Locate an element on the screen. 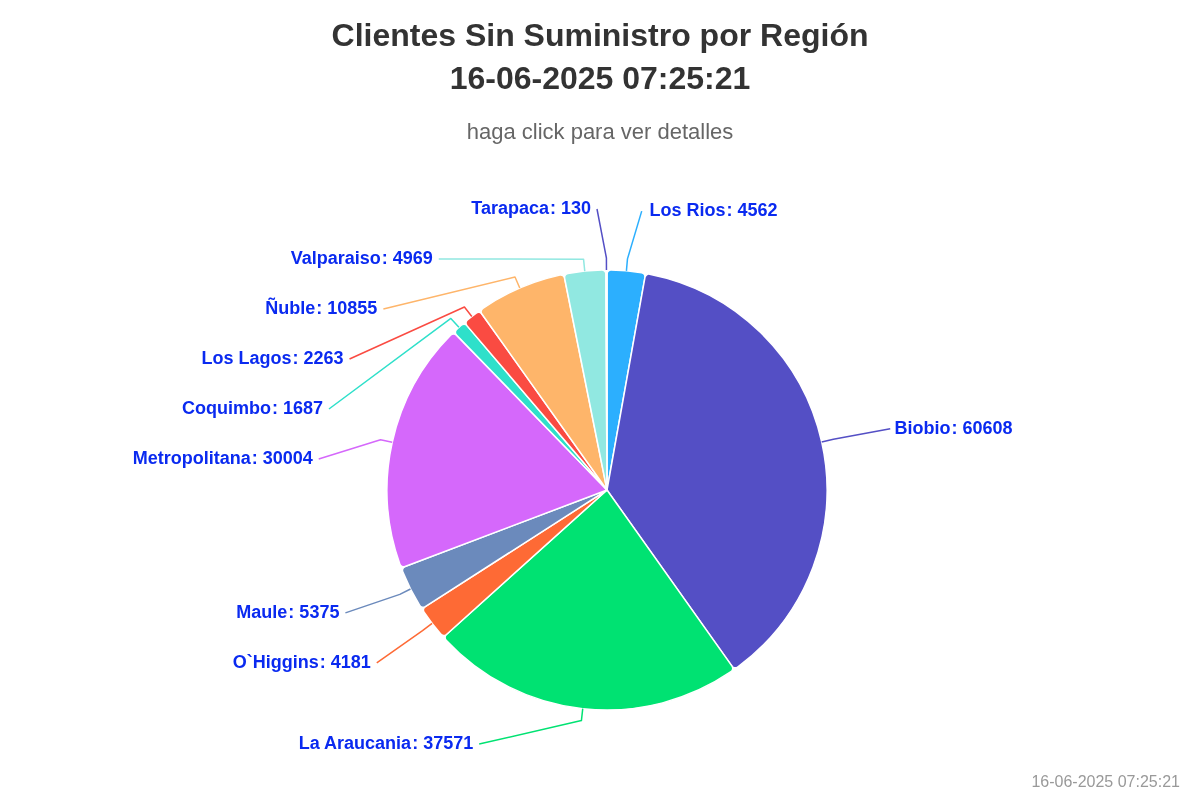 This screenshot has width=1200, height=800. data-label: : 30004 is located at coordinates (282, 458).